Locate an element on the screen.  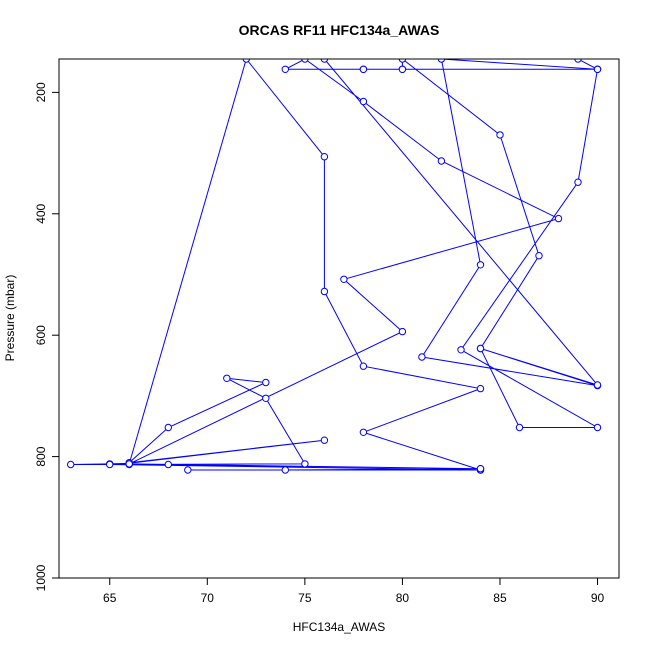
y-tick-label: 200 is located at coordinates (41, 92).